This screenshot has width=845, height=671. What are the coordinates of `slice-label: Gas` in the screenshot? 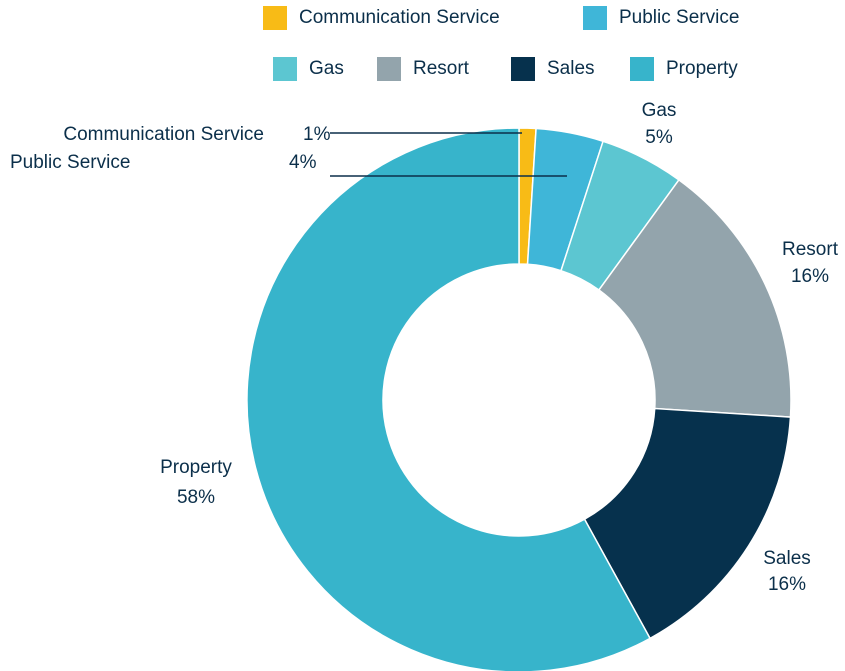 It's located at (659, 110).